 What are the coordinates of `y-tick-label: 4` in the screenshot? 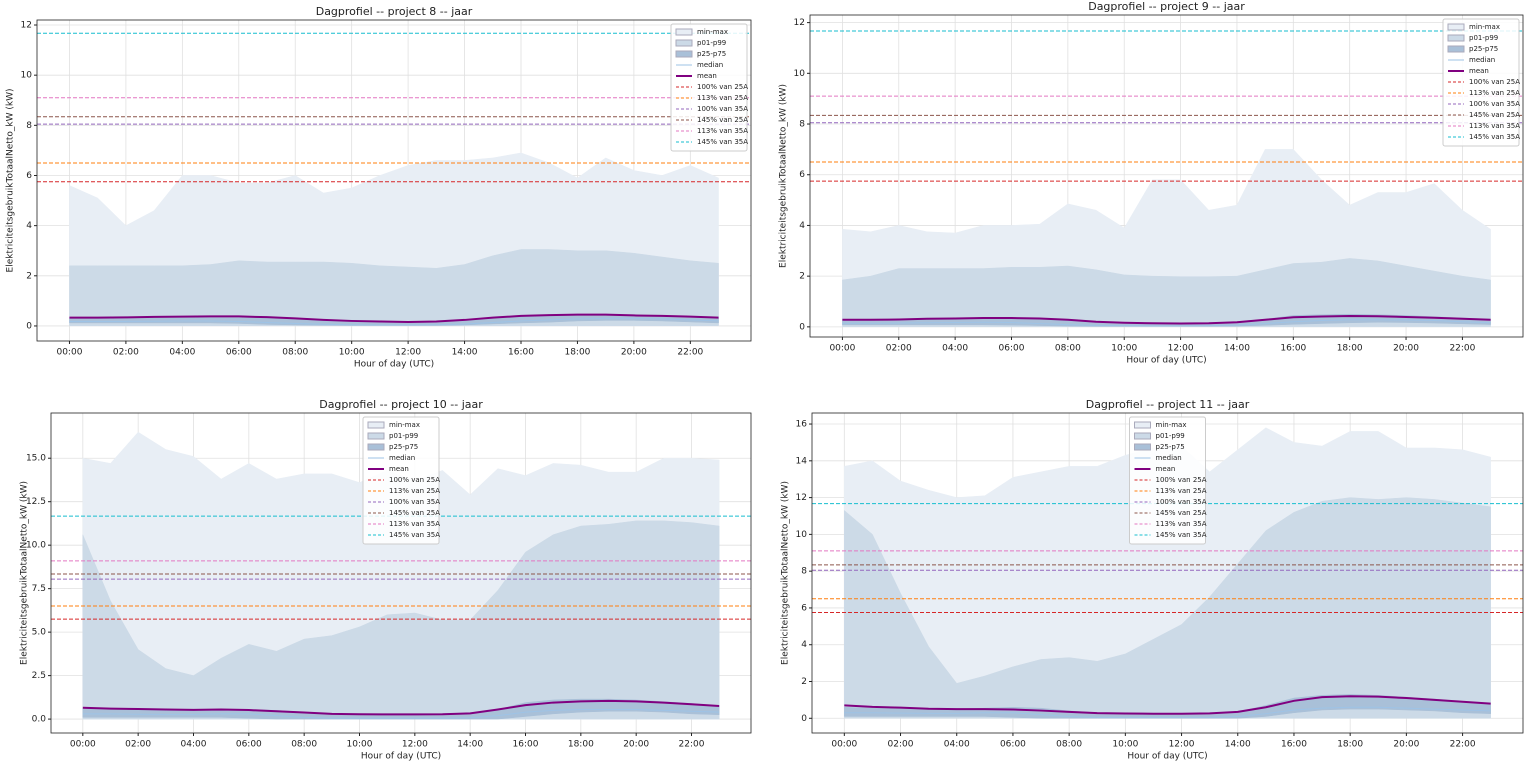 It's located at (804, 645).